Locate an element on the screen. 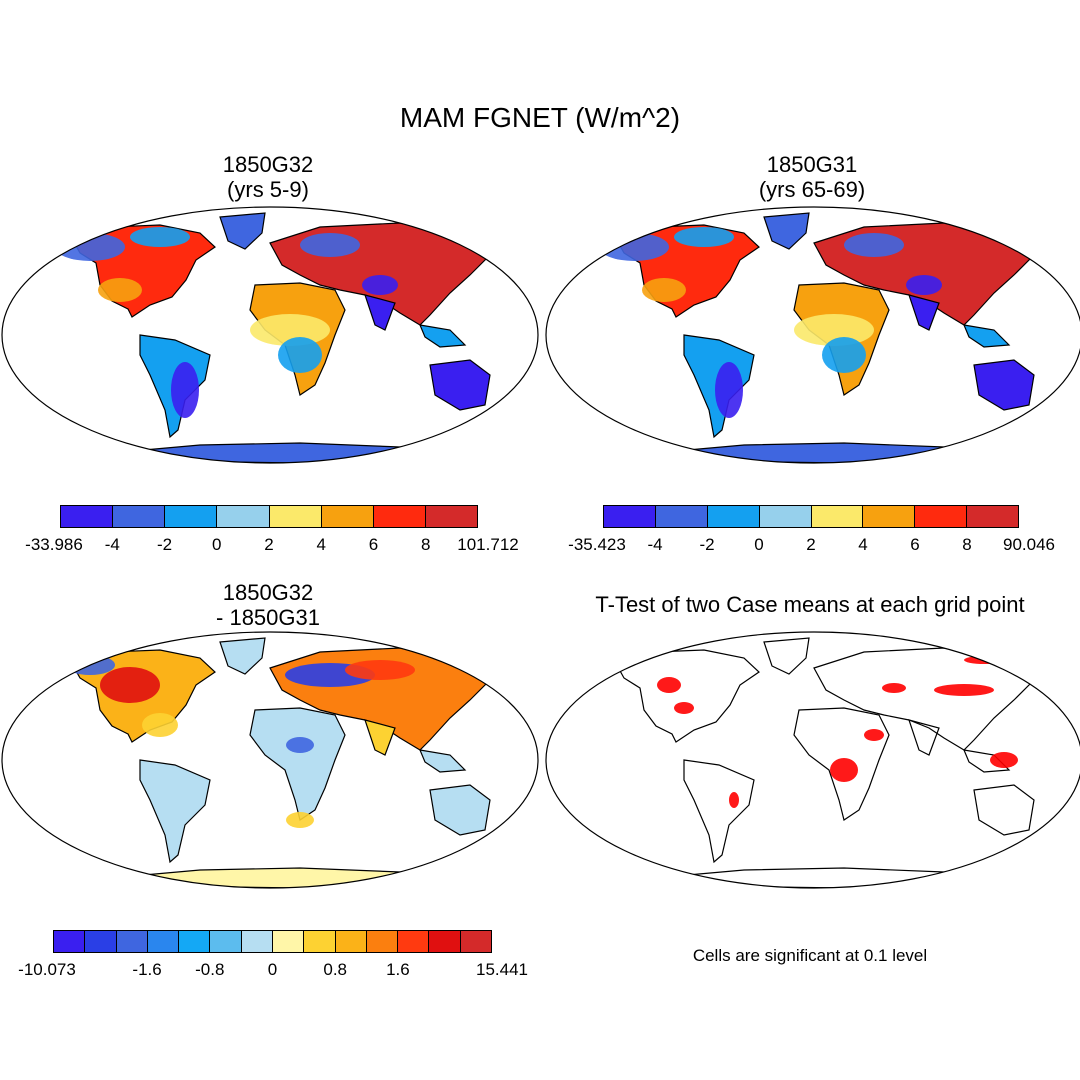 This screenshot has width=1080, height=1080. colorbar-tick-label: -33.986 is located at coordinates (54, 544).